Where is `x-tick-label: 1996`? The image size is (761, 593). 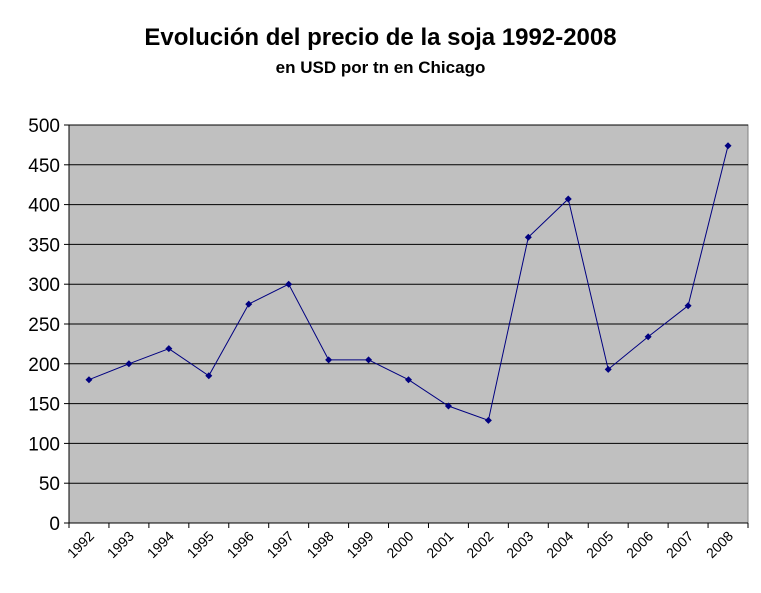
x-tick-label: 1996 is located at coordinates (240, 544).